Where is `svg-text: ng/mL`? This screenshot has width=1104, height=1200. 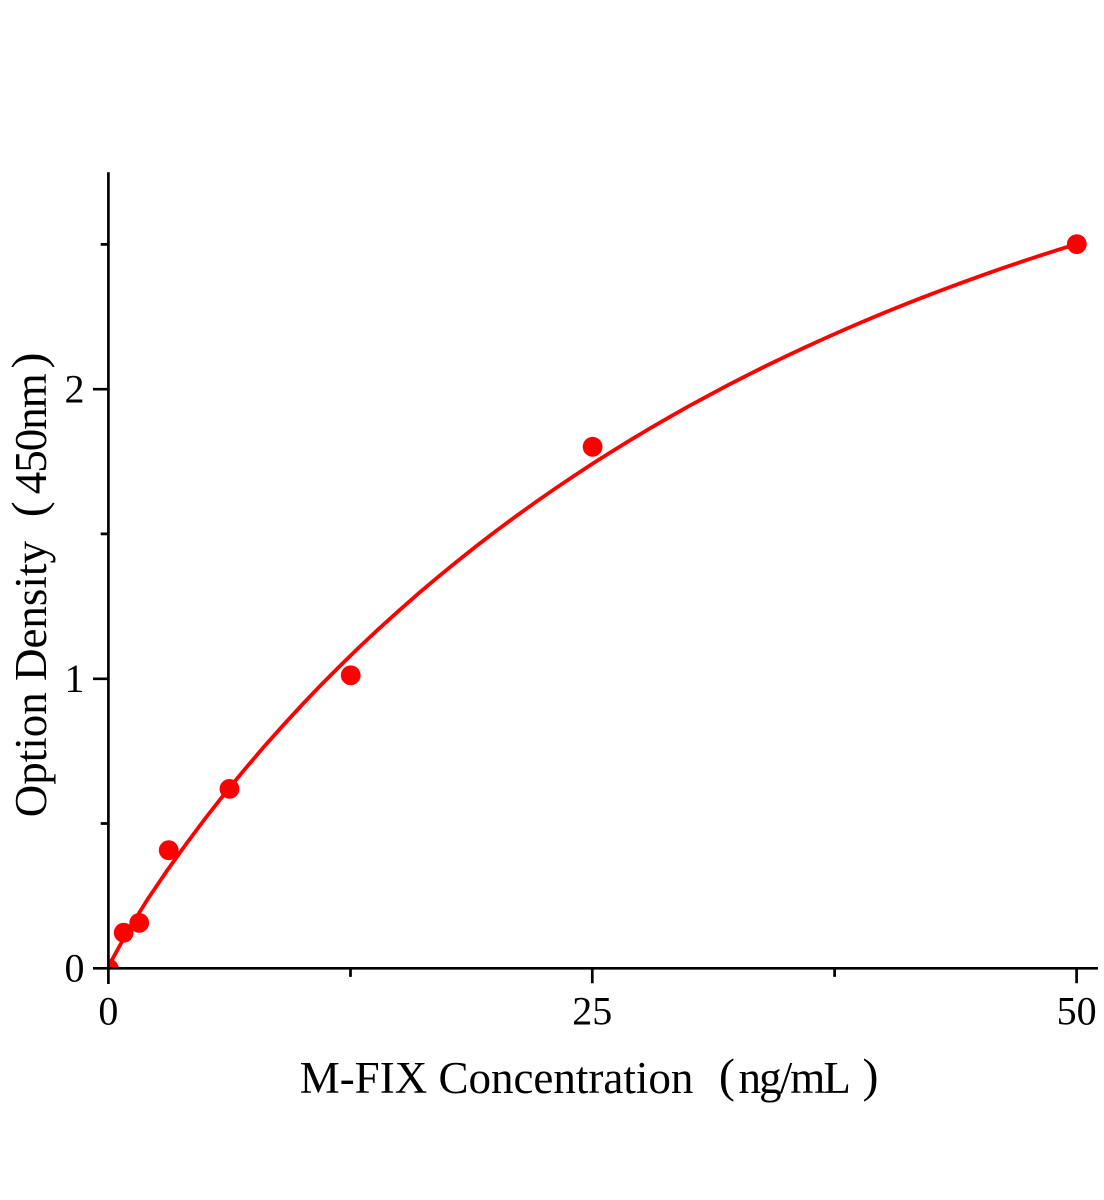 svg-text: ng/mL is located at coordinates (794, 1078).